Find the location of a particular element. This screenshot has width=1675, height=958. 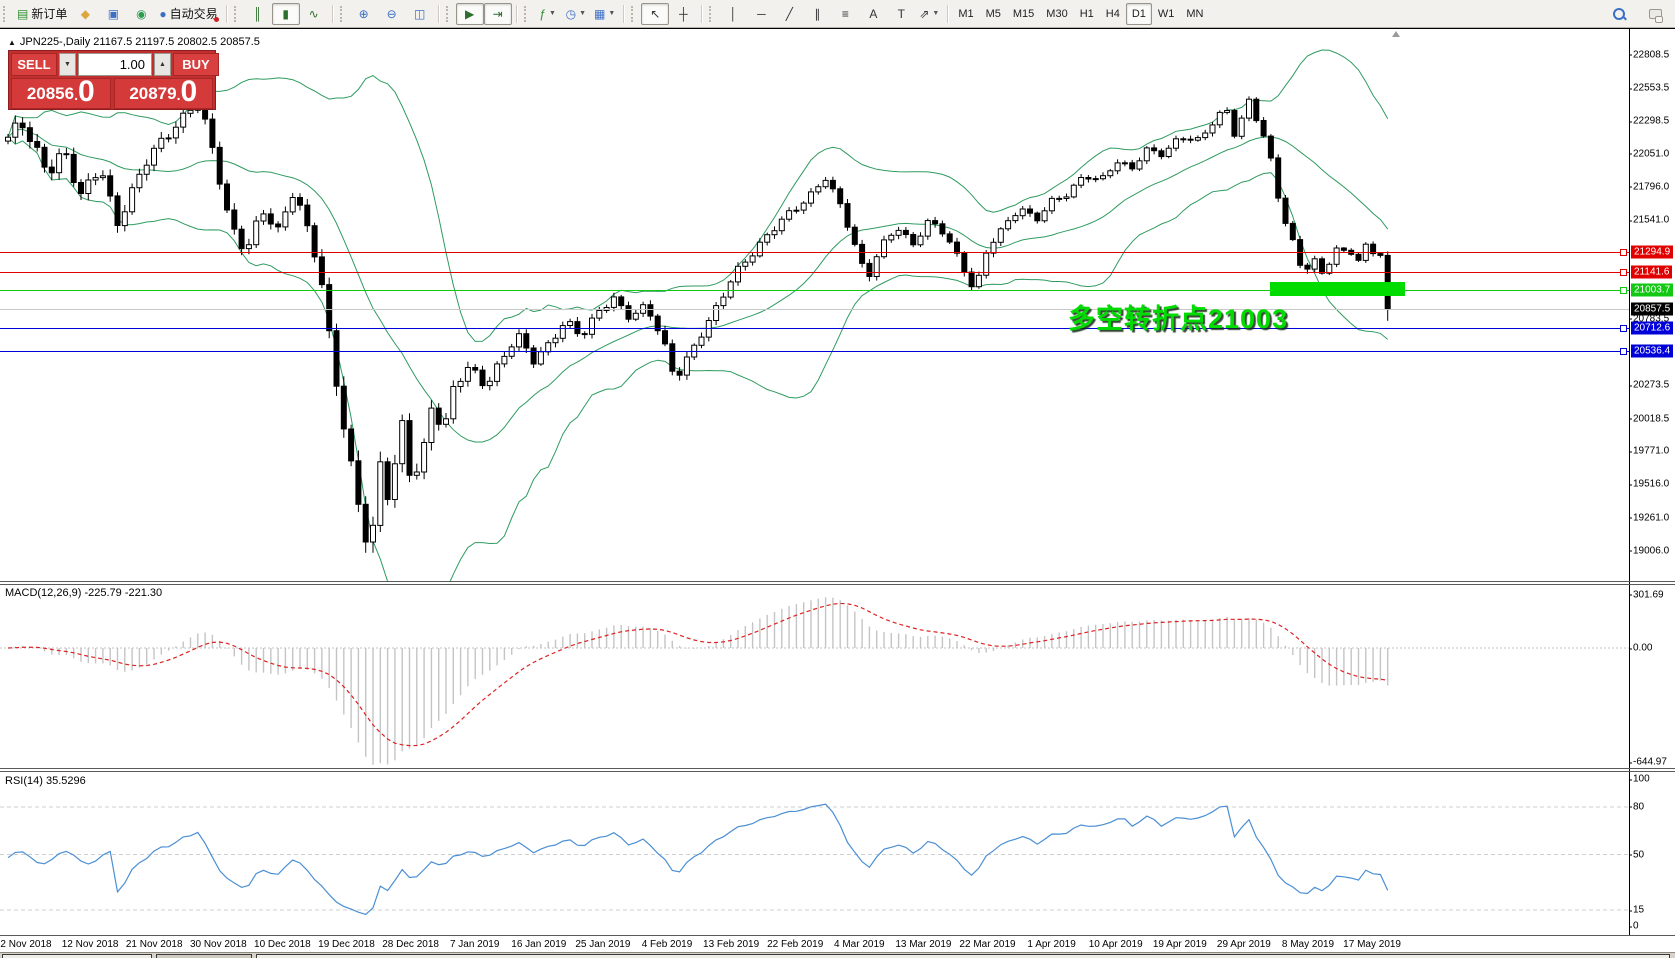

timeframe-h4-button: H4 is located at coordinates (1112, 13).